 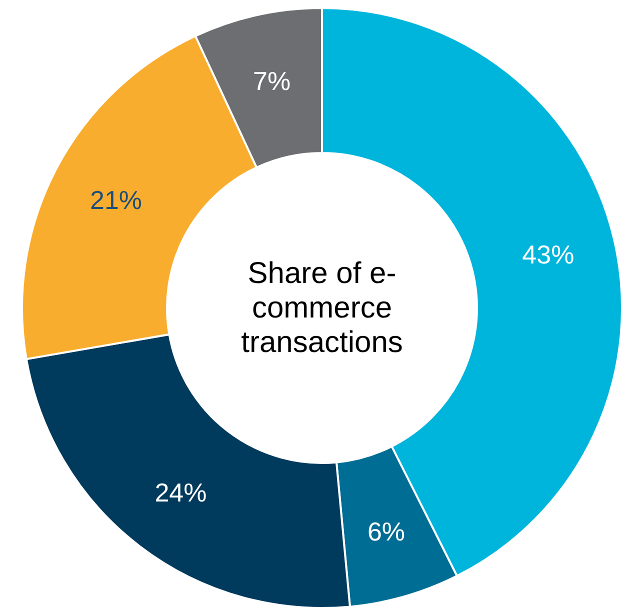 I want to click on text: Share of e-commerce transactions, so click(x=322, y=308).